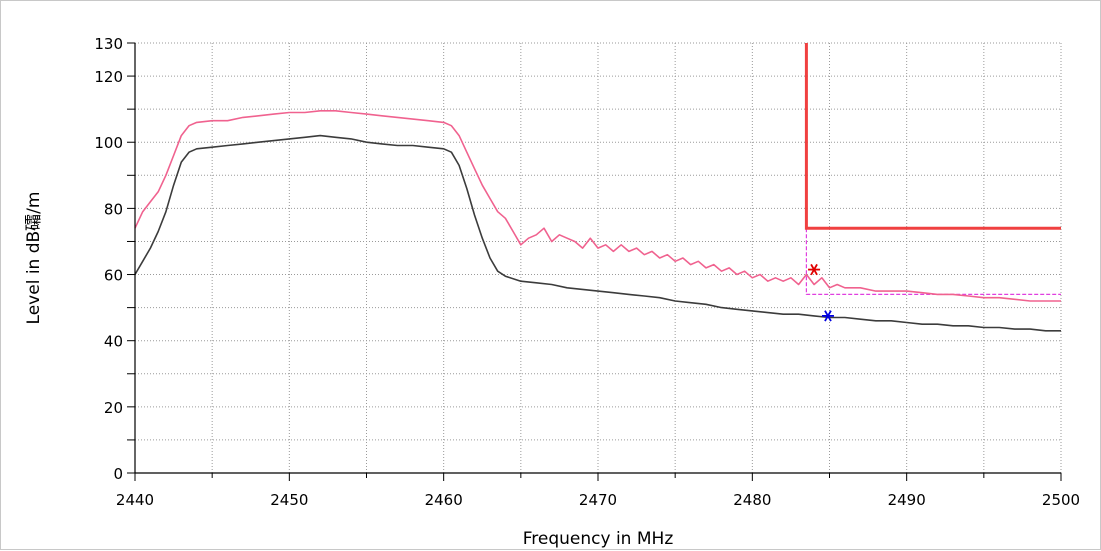  What do you see at coordinates (289, 500) in the screenshot?
I see `x-tick-label: 2450` at bounding box center [289, 500].